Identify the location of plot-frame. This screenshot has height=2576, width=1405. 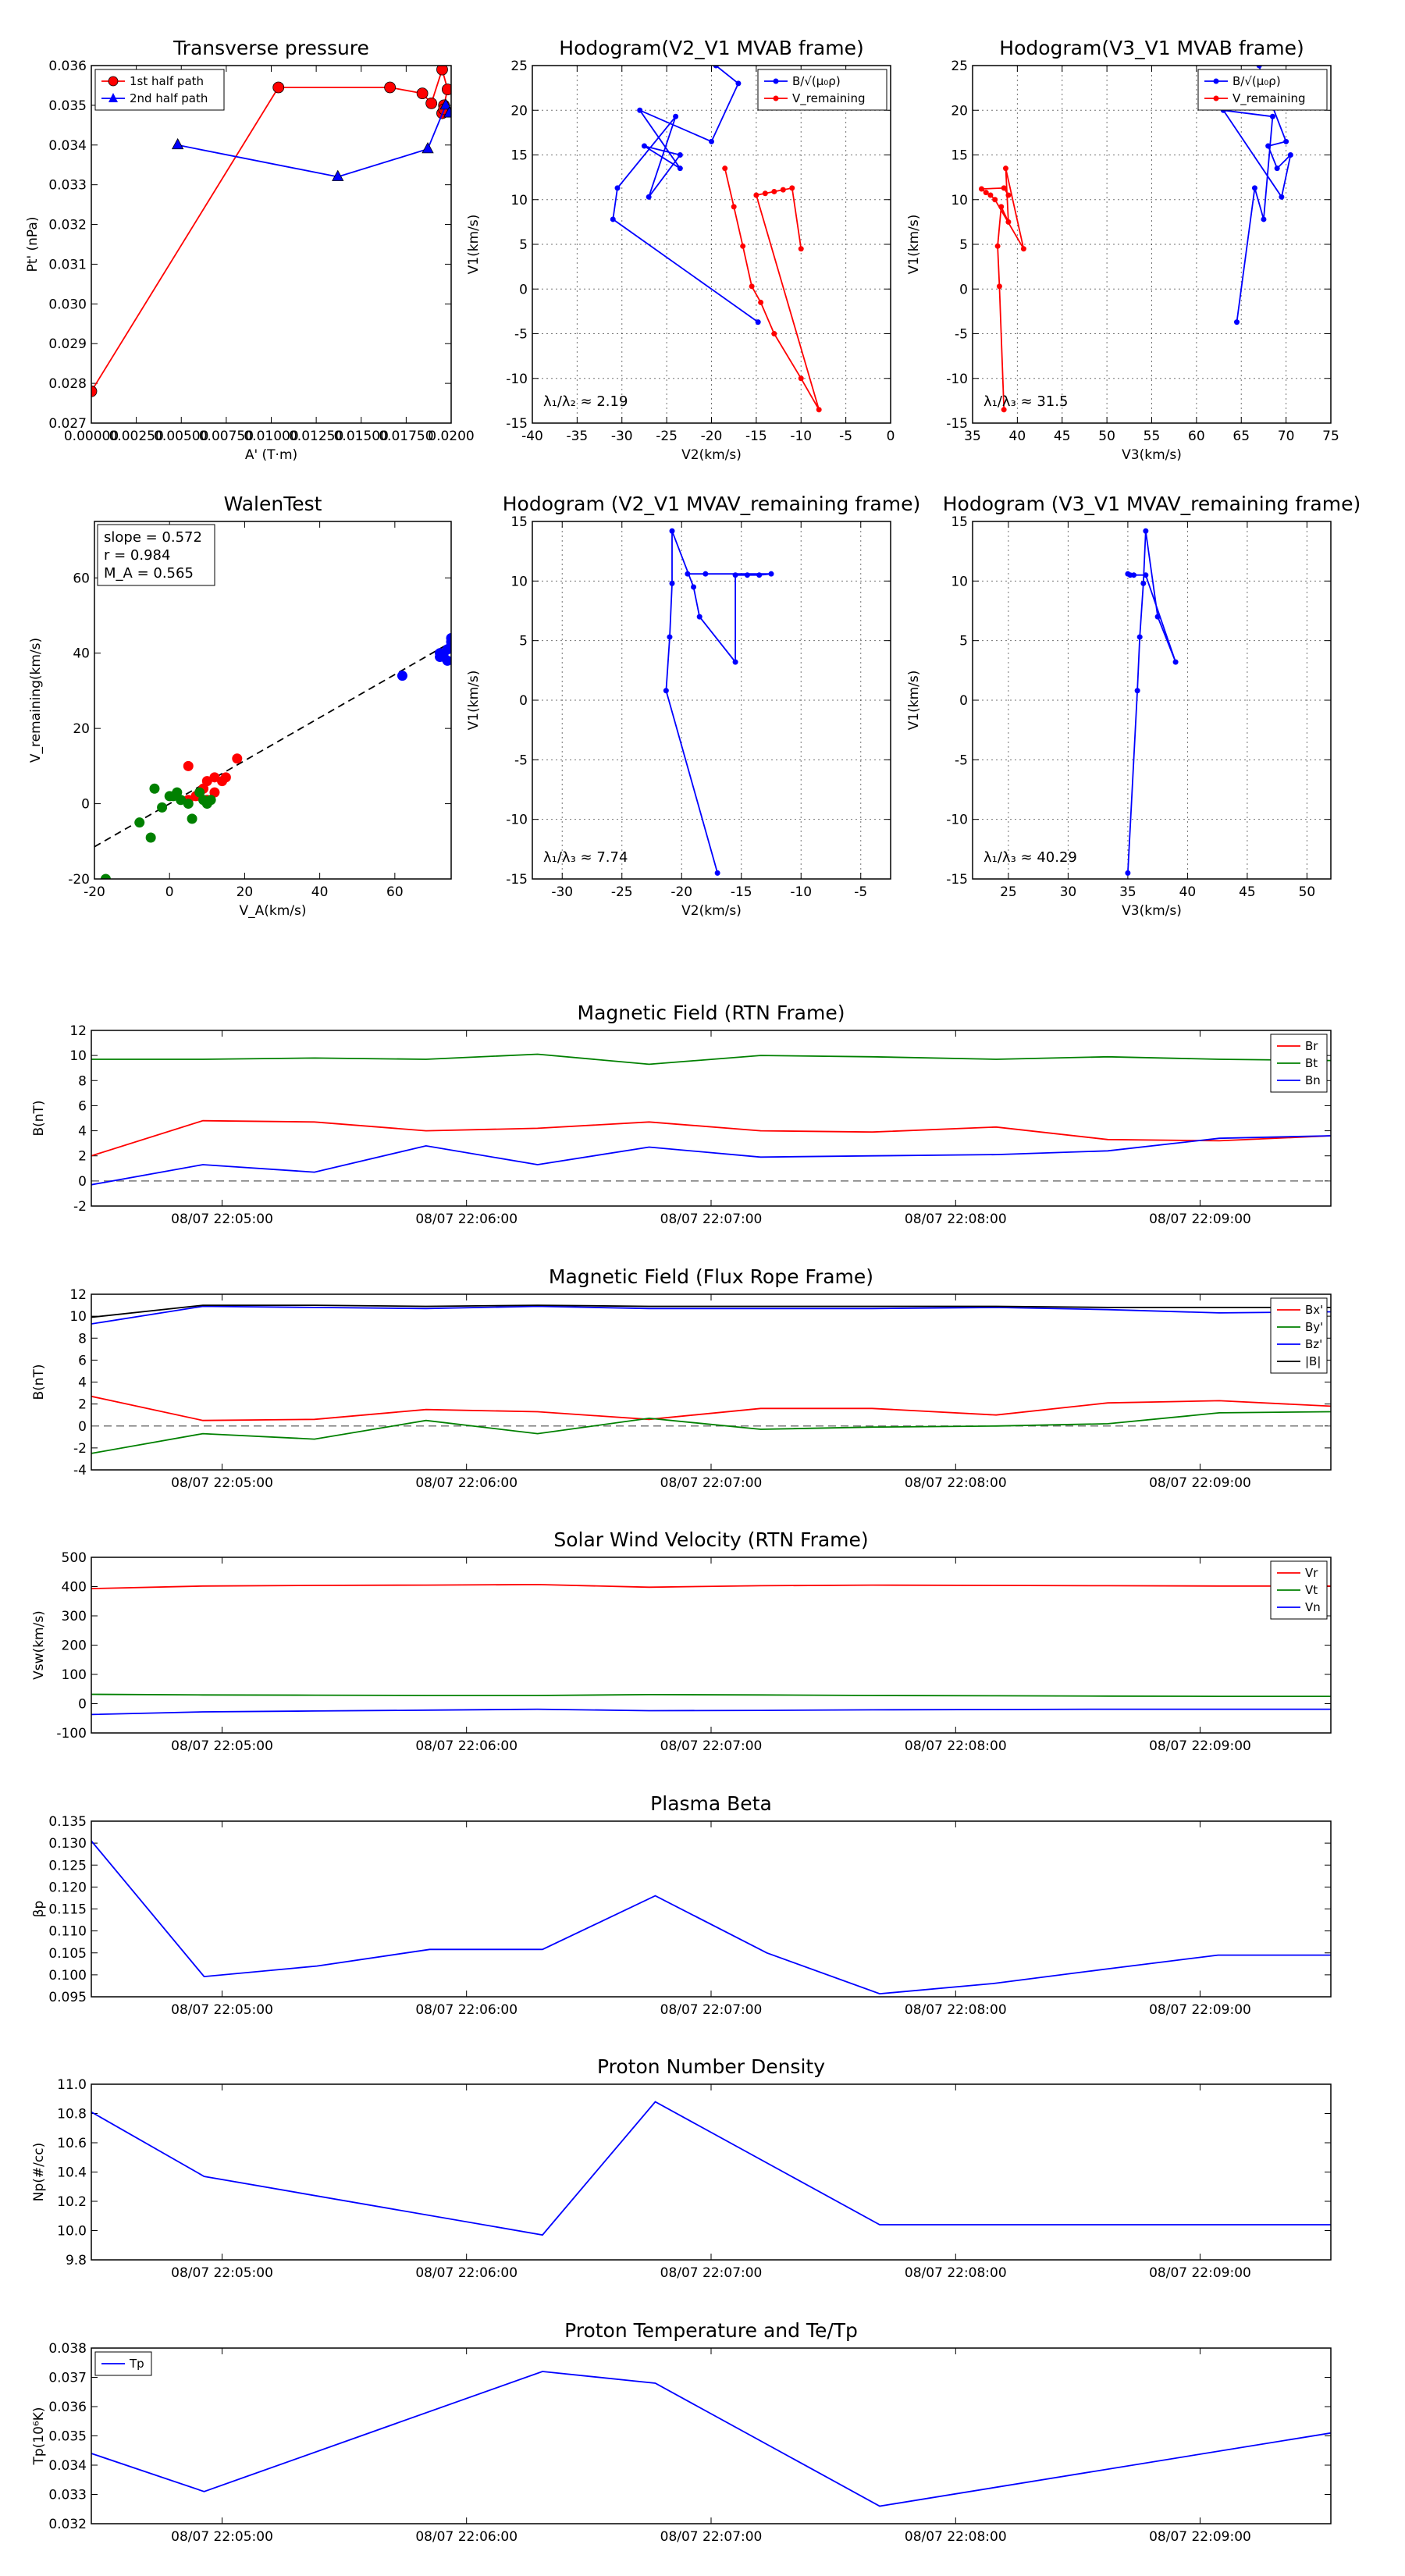
(712, 1118).